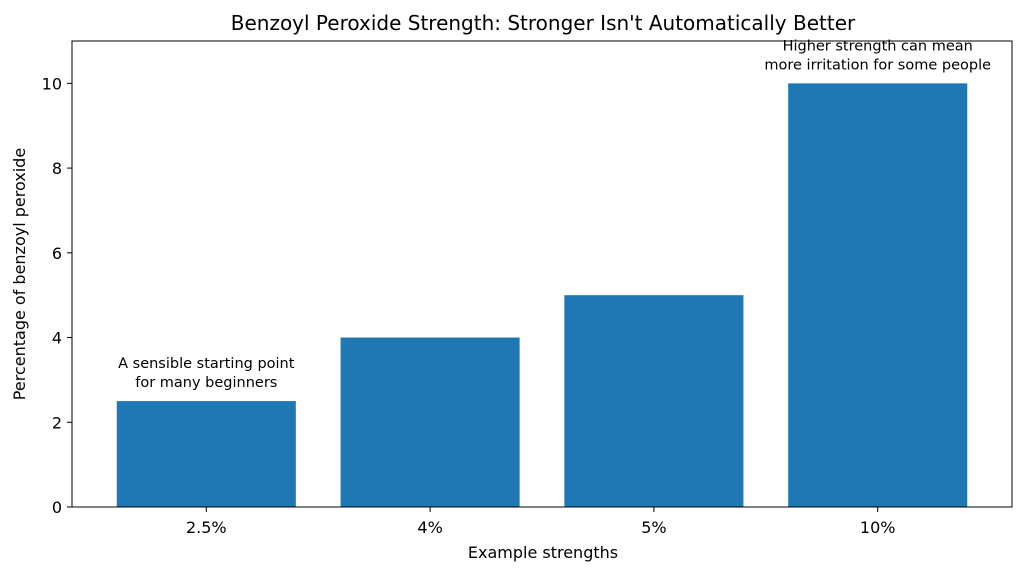 The image size is (1024, 575). Describe the element at coordinates (206, 383) in the screenshot. I see `annotation-line: for many beginners` at that location.